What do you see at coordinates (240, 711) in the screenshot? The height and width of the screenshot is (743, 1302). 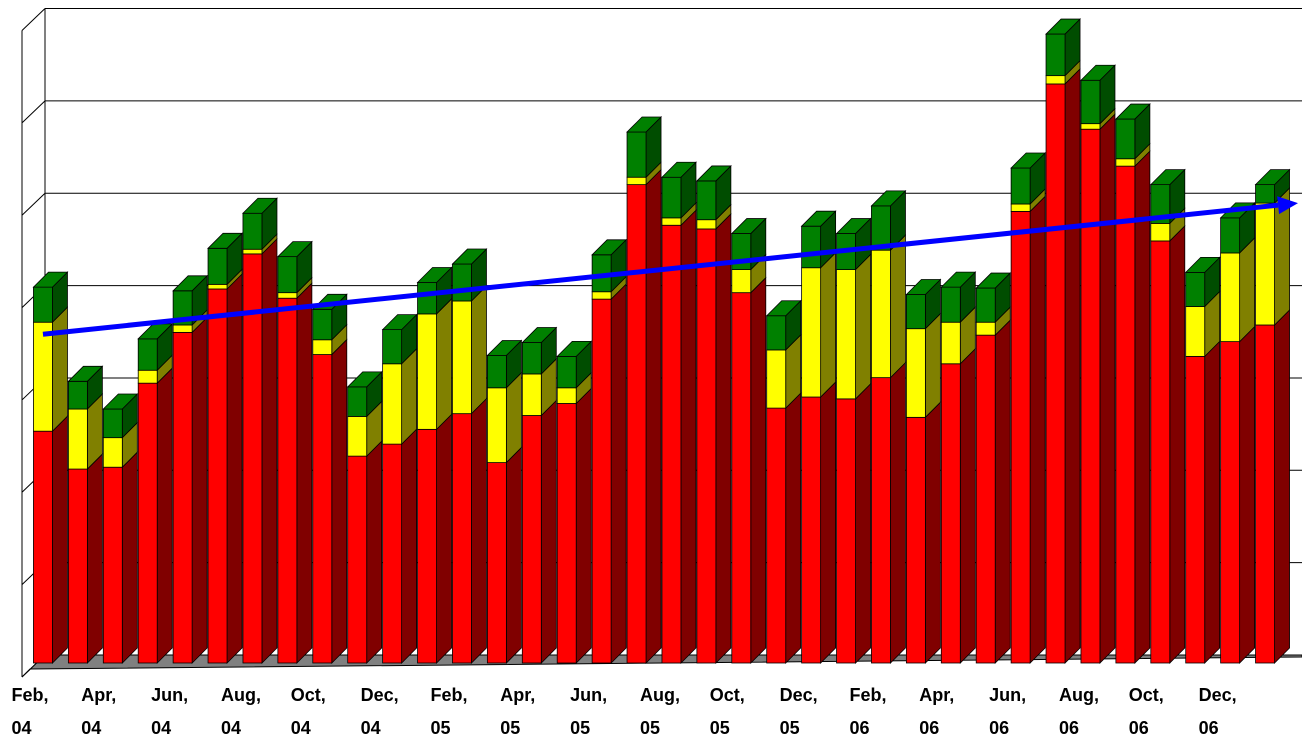 I see `x-tick-label: Aug, 04` at bounding box center [240, 711].